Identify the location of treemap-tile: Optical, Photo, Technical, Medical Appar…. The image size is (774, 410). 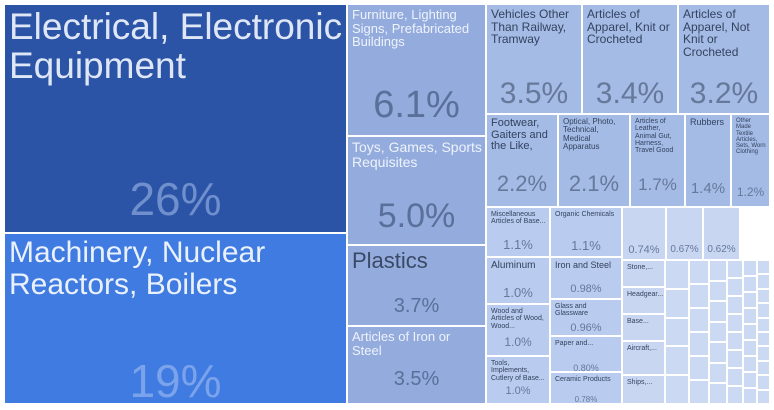
(594, 160).